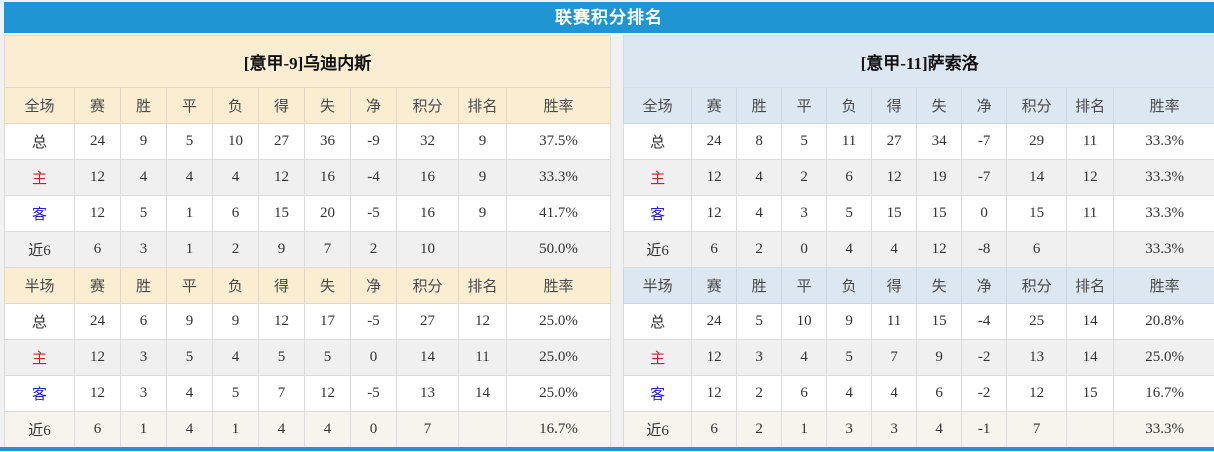 This screenshot has width=1214, height=452. Describe the element at coordinates (235, 321) in the screenshot. I see `losses-cell: 9` at that location.